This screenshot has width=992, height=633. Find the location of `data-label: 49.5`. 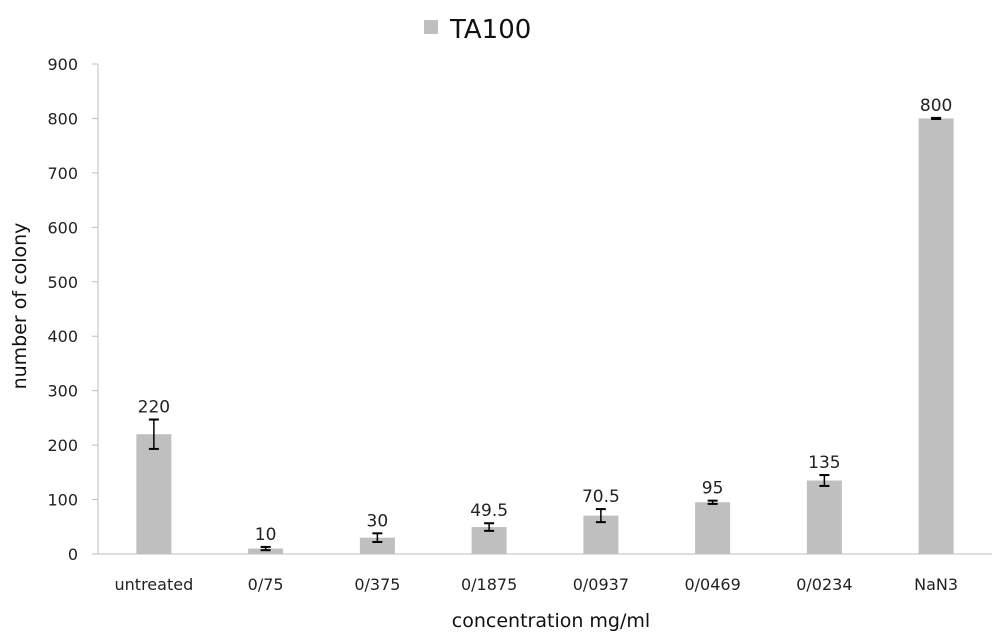

data-label: 49.5 is located at coordinates (489, 511).